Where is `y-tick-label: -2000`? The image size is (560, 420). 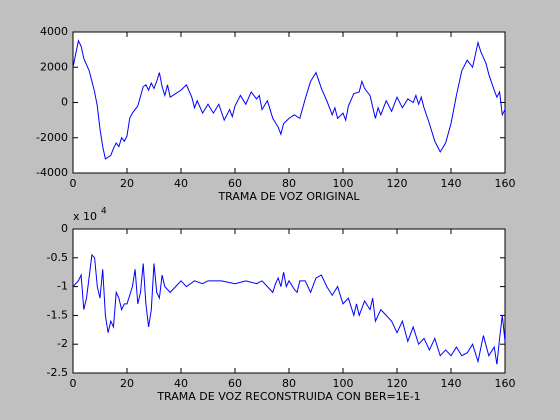 y-tick-label: -2000 is located at coordinates (52, 137).